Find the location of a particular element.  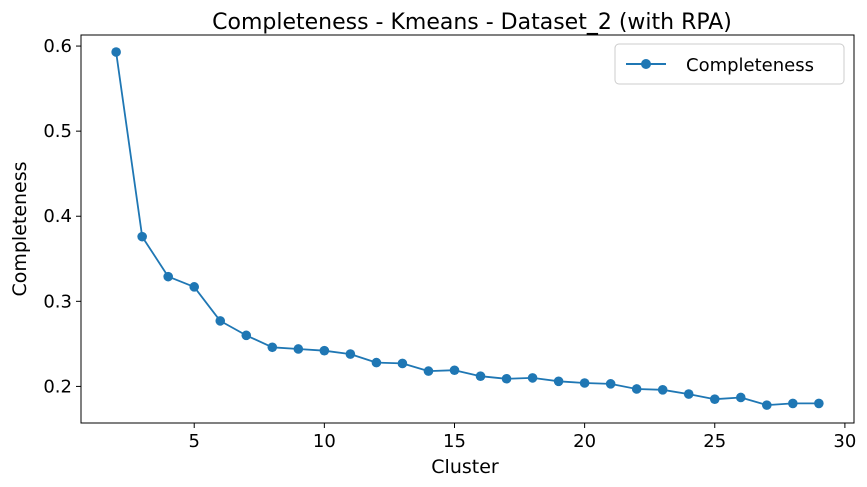

y-axis: 0.2 0.3 0.4 0.5 0.6 is located at coordinates (62, 216).